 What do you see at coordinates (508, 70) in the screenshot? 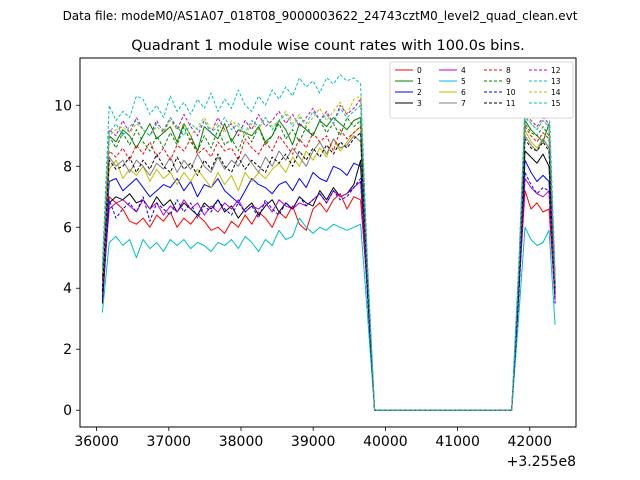
I see `legend-label-8: 8` at bounding box center [508, 70].